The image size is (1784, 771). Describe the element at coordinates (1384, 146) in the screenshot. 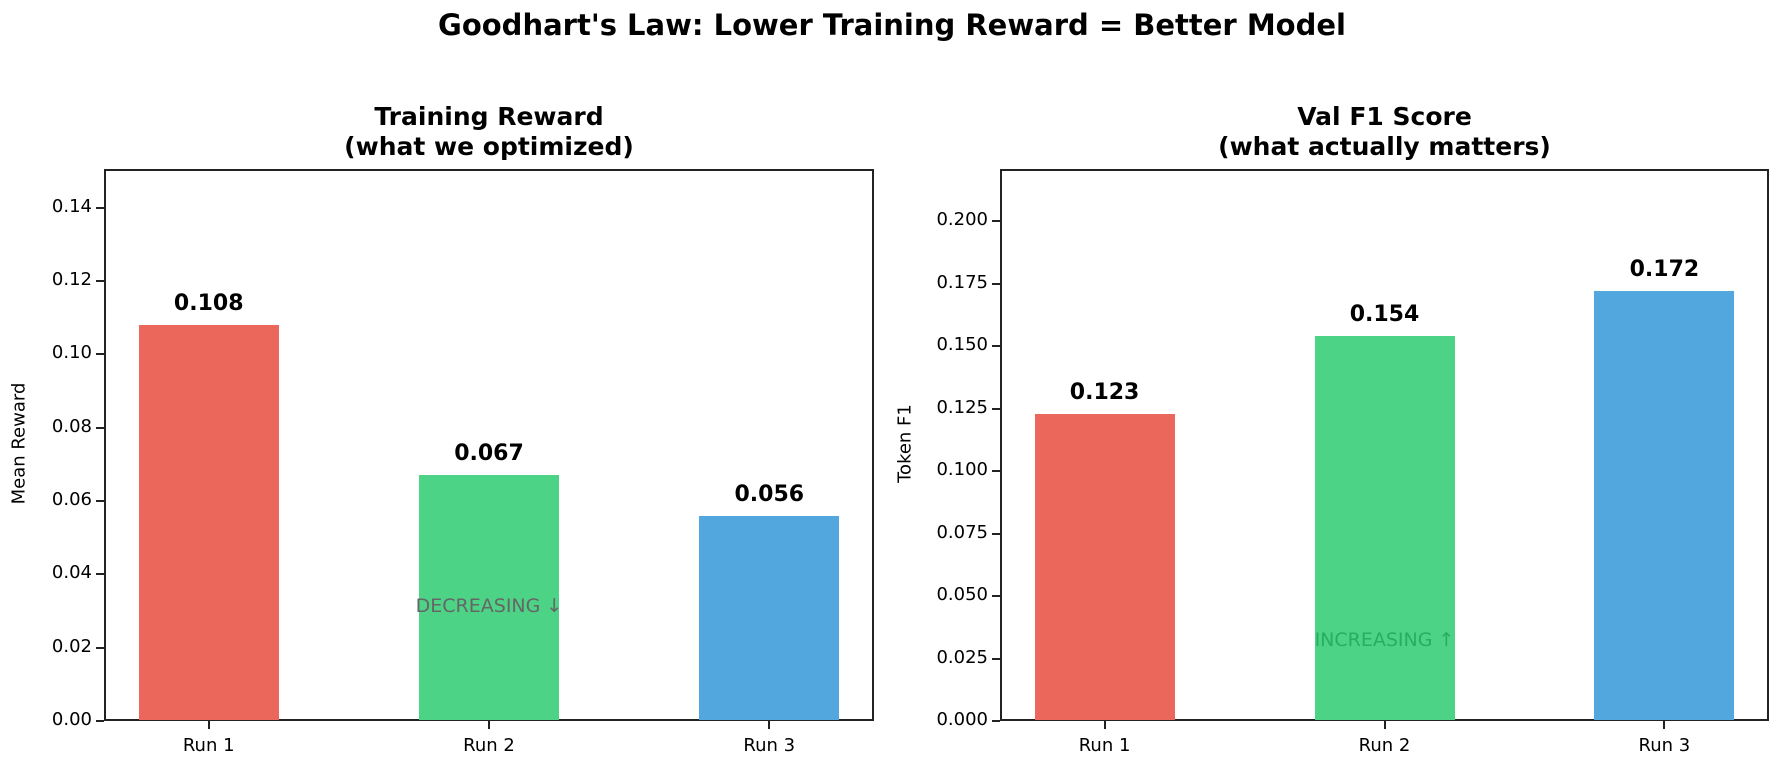

I see `chart-title-line: (what actually matters)` at that location.